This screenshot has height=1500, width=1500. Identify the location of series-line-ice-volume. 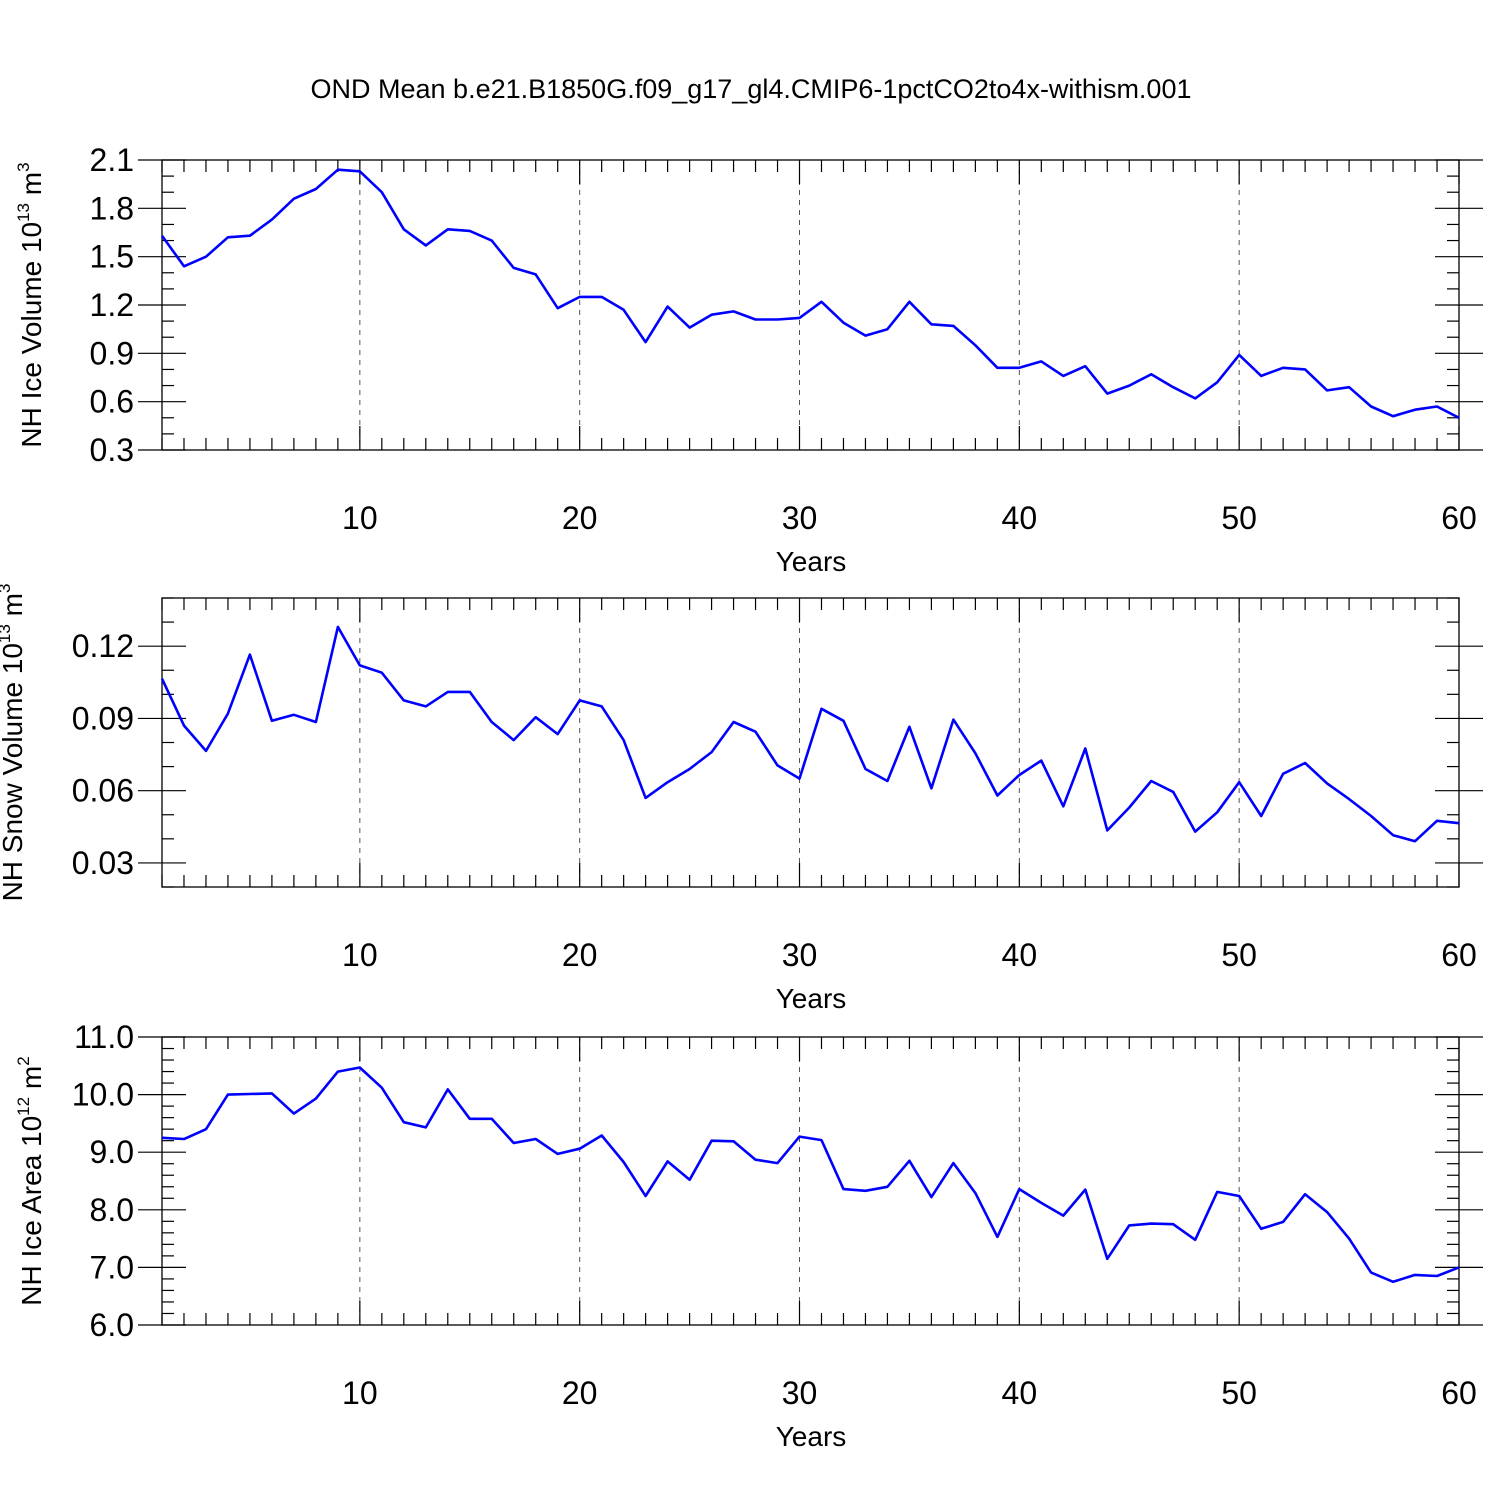
(810, 293).